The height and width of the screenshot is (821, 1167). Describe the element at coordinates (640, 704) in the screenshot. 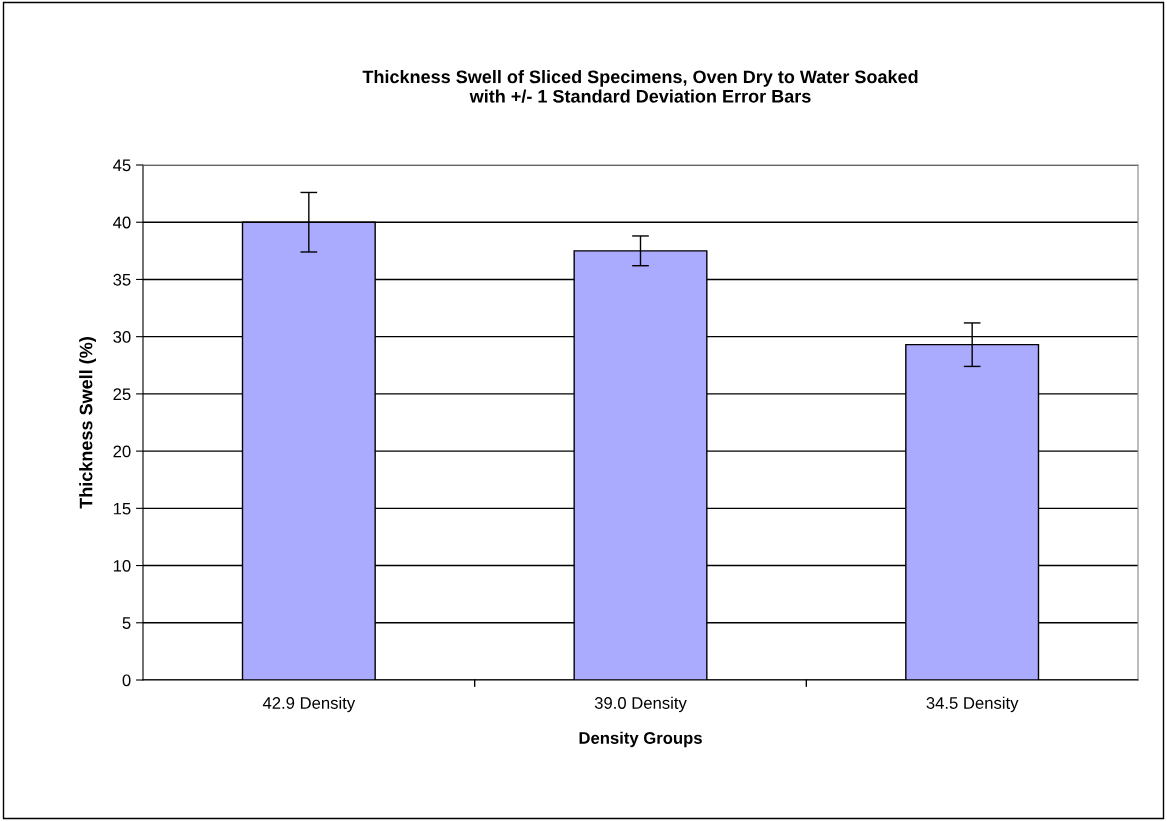

I see `x-tick-label: 39.0 Density` at that location.